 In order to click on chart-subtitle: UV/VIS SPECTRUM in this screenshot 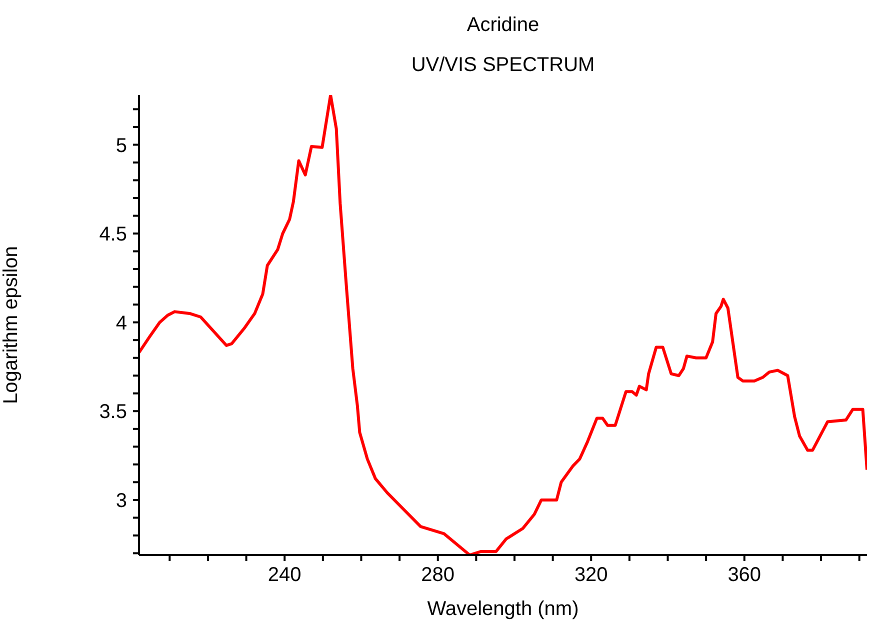, I will do `click(503, 65)`.